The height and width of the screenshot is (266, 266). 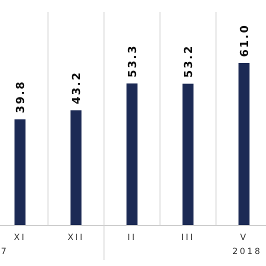 I want to click on text: 2018, so click(x=247, y=252).